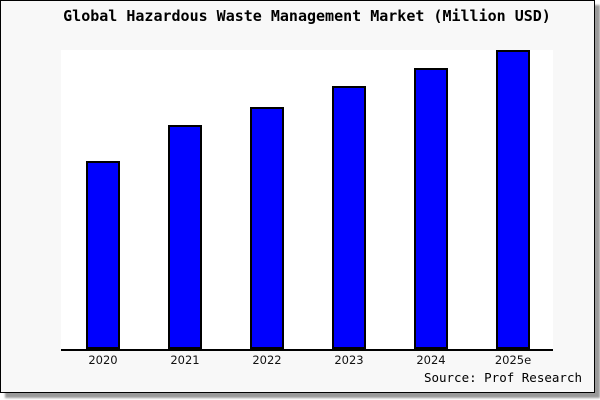  Describe the element at coordinates (349, 360) in the screenshot. I see `x-axis-label: 2023` at that location.